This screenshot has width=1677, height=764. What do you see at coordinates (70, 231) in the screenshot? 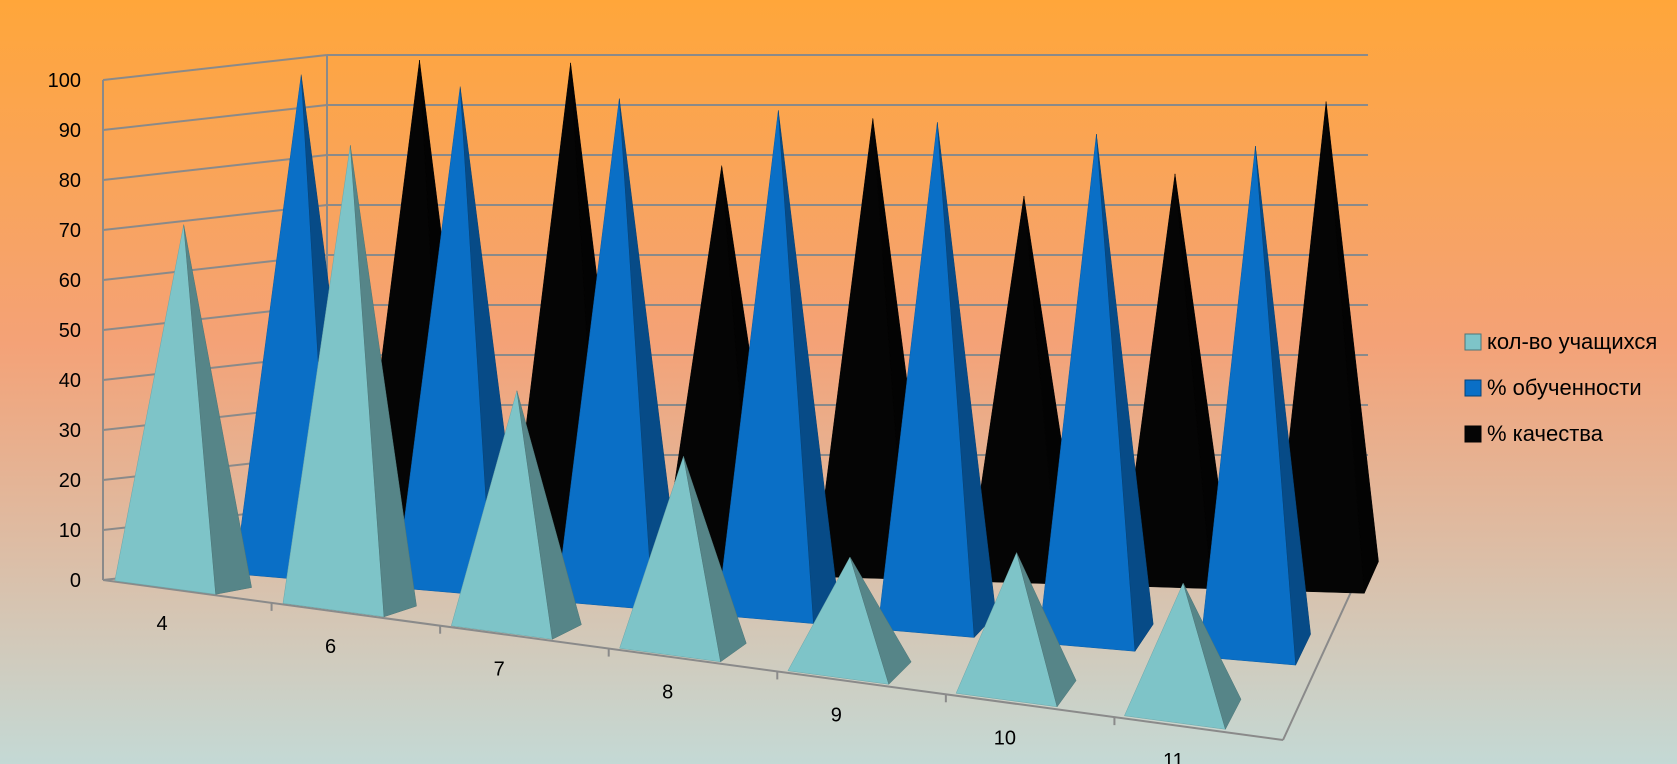
I see `y-tick-label: 70` at bounding box center [70, 231].